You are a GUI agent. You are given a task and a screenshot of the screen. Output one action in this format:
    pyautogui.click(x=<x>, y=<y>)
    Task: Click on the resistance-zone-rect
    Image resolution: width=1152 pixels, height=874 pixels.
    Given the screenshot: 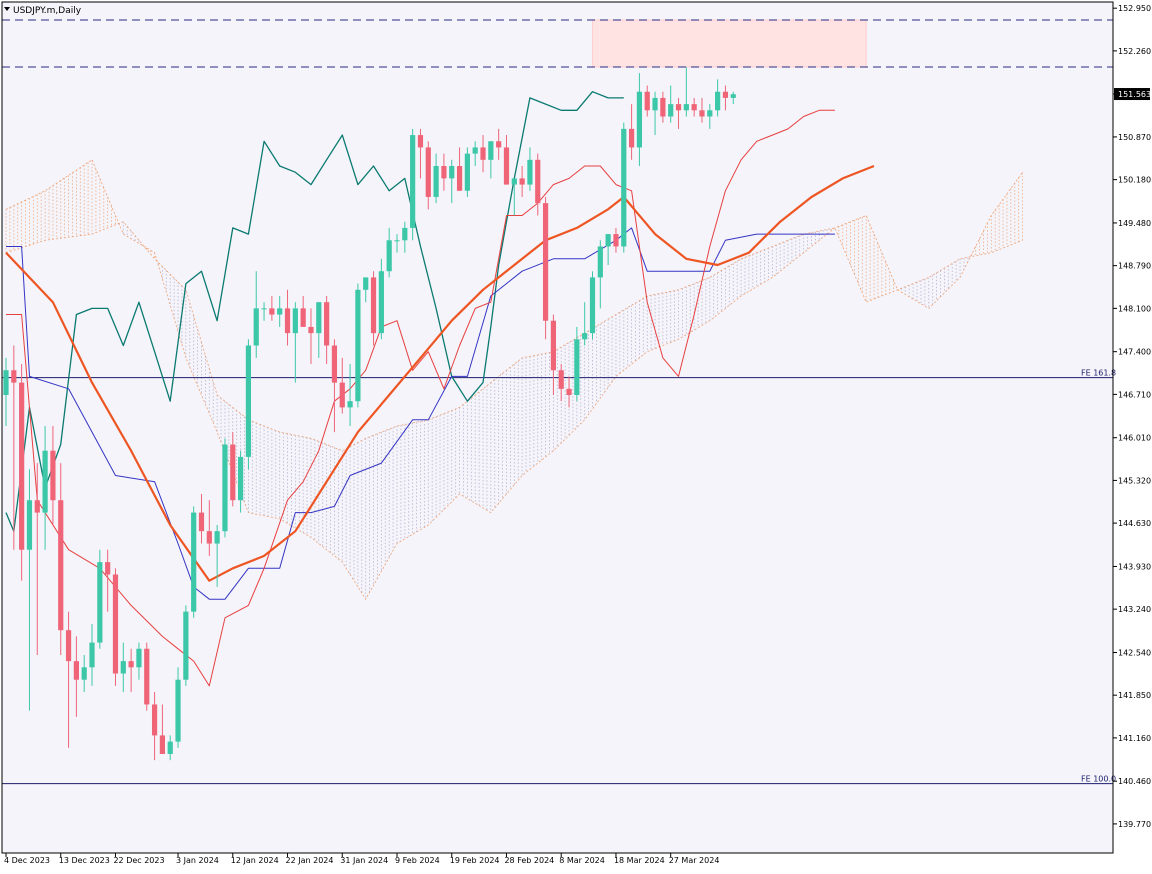 What is the action you would take?
    pyautogui.click(x=729, y=43)
    